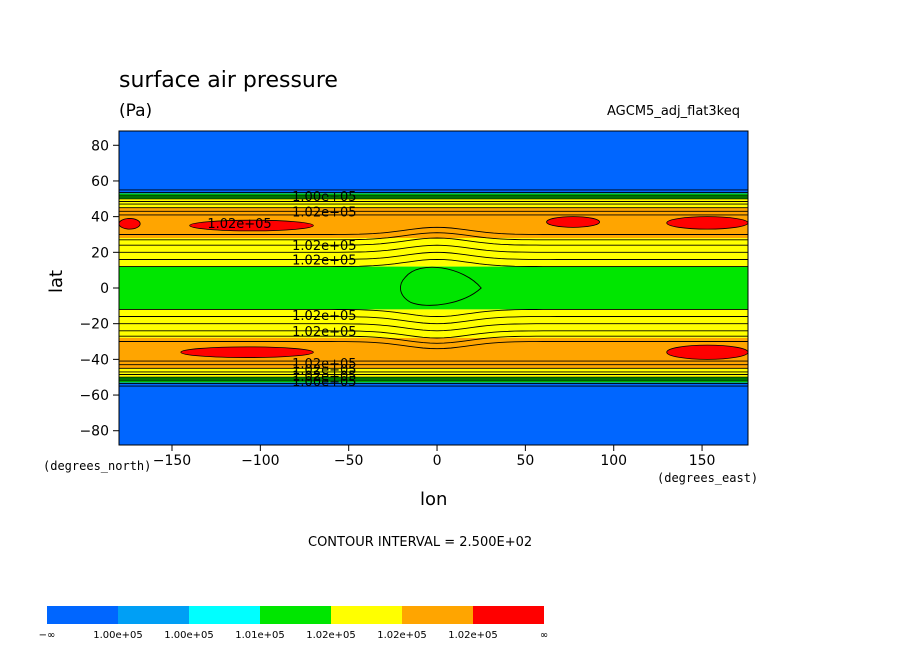 The height and width of the screenshot is (654, 904). What do you see at coordinates (324, 197) in the screenshot?
I see `contour-label-0: 1.00e+05` at bounding box center [324, 197].